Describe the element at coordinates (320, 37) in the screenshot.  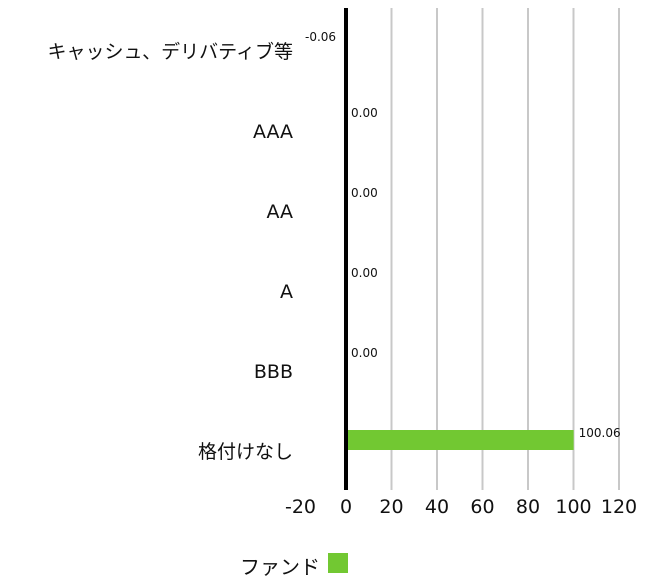
I see `data-label-0: -0.06` at that location.